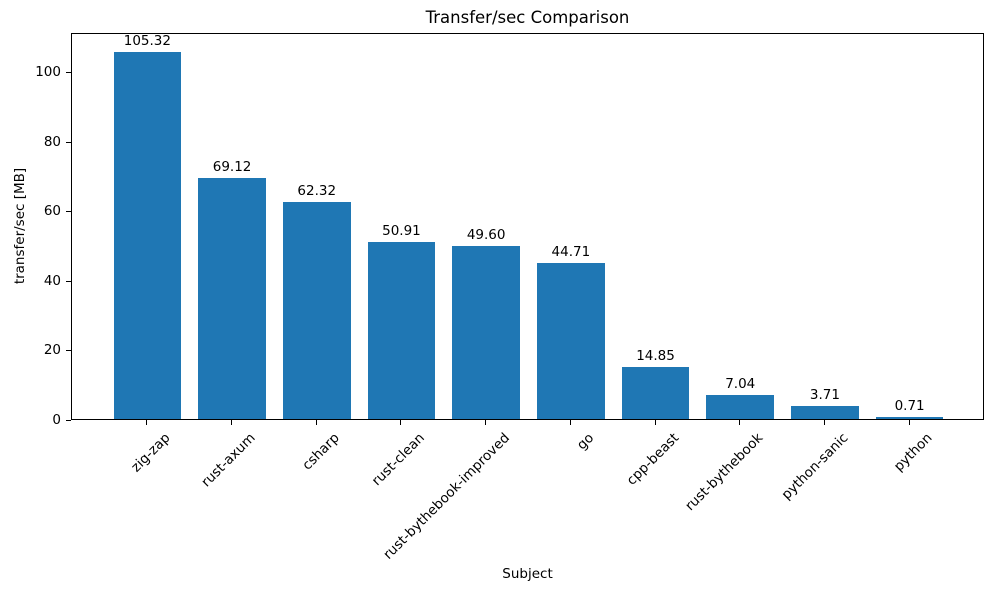  Describe the element at coordinates (151, 453) in the screenshot. I see `x-tick-label: zig-zap` at that location.